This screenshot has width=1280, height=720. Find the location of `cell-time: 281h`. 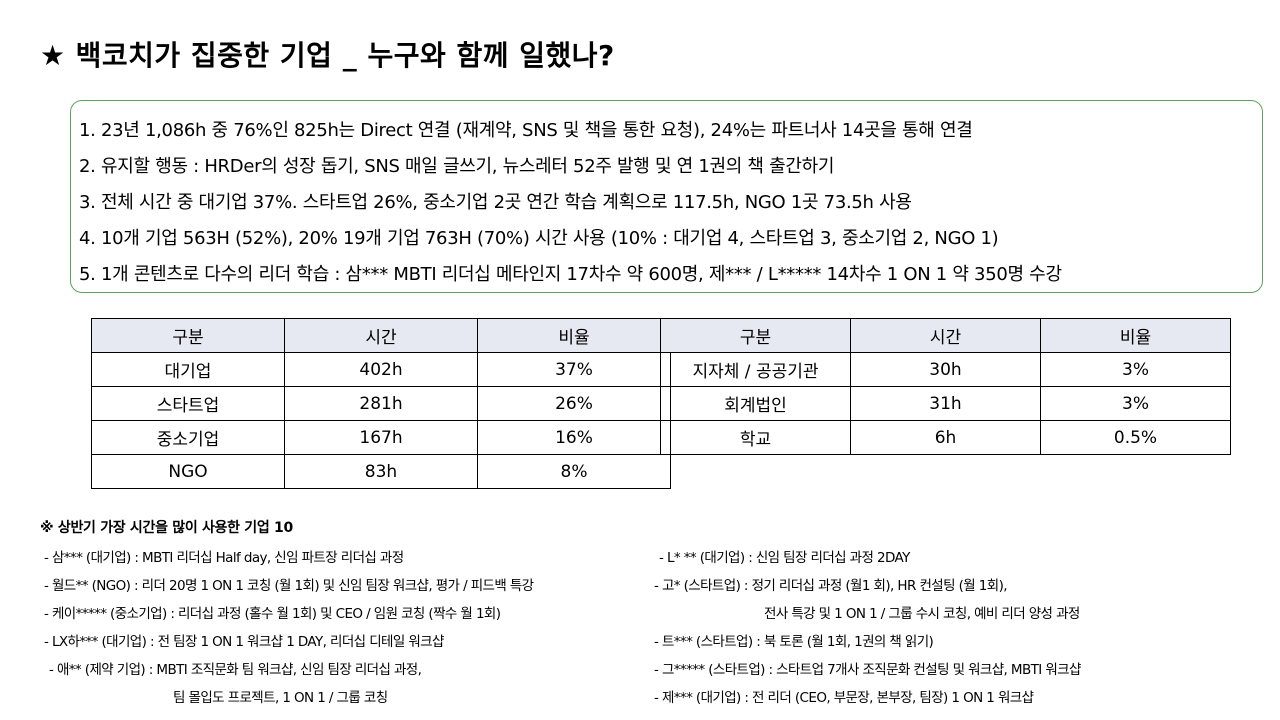

cell-time: 281h is located at coordinates (381, 403).